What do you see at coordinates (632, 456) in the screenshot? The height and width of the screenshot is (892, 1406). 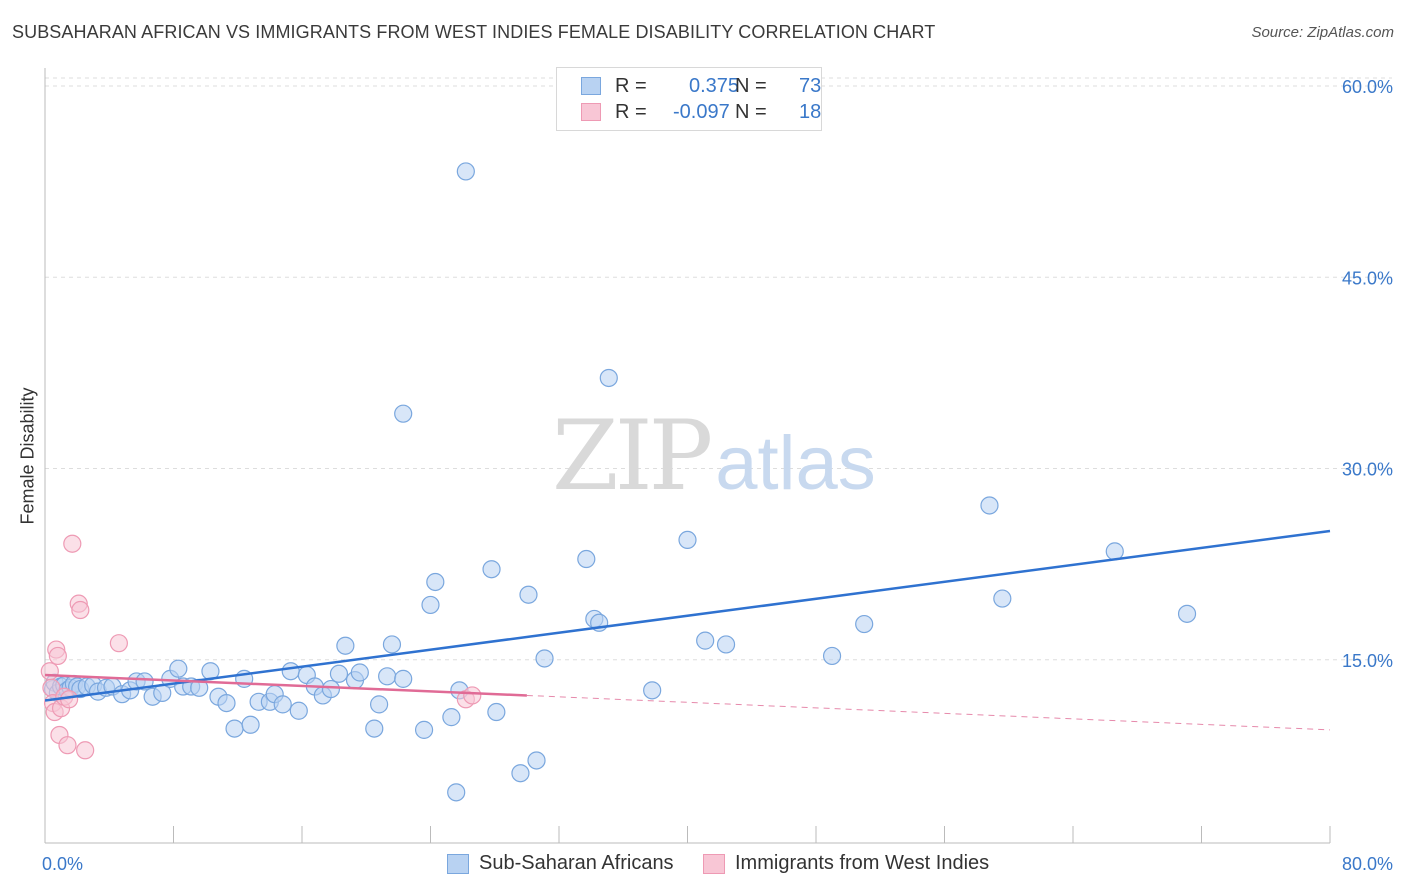 I see `watermark-zip: ZIP` at bounding box center [632, 456].